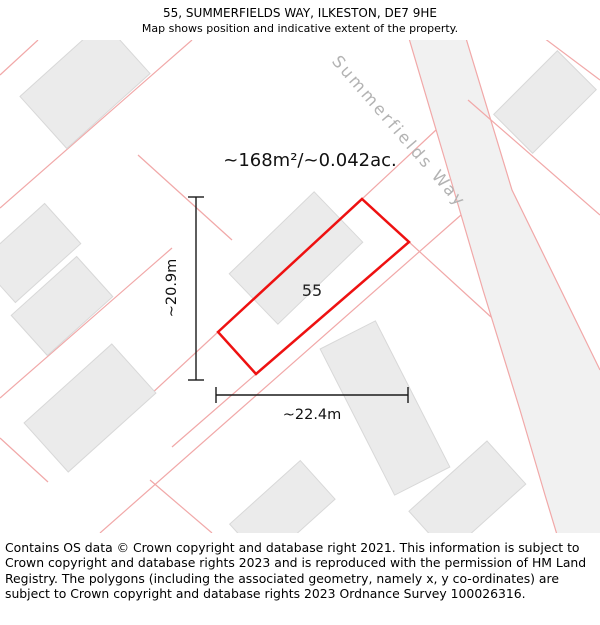 The height and width of the screenshot is (625, 600). I want to click on plot-number-label: 55, so click(312, 290).